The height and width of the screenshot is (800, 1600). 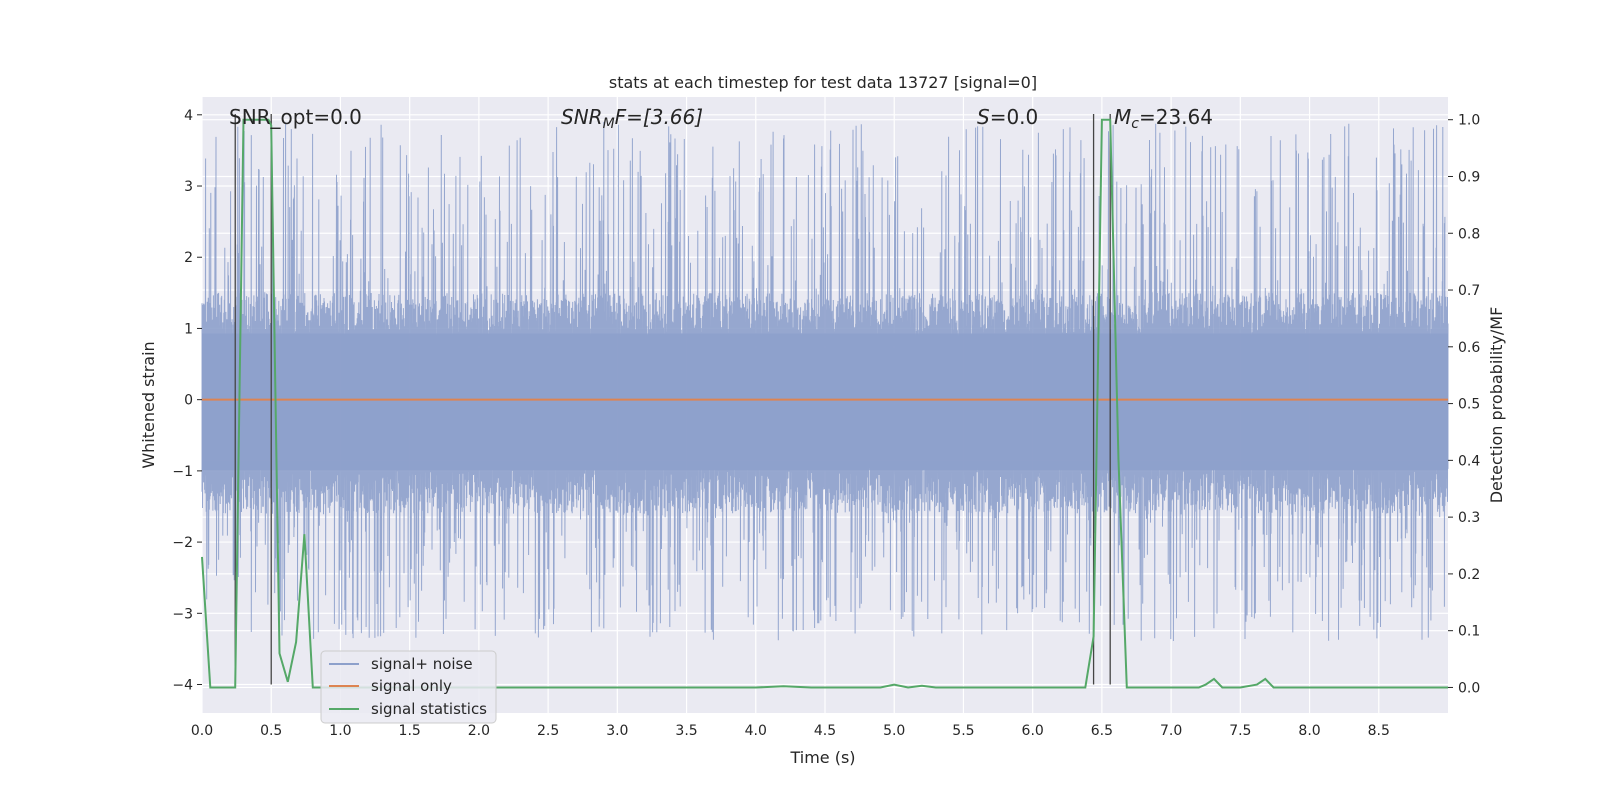 I want to click on y-tick-label: 4, so click(x=188, y=116).